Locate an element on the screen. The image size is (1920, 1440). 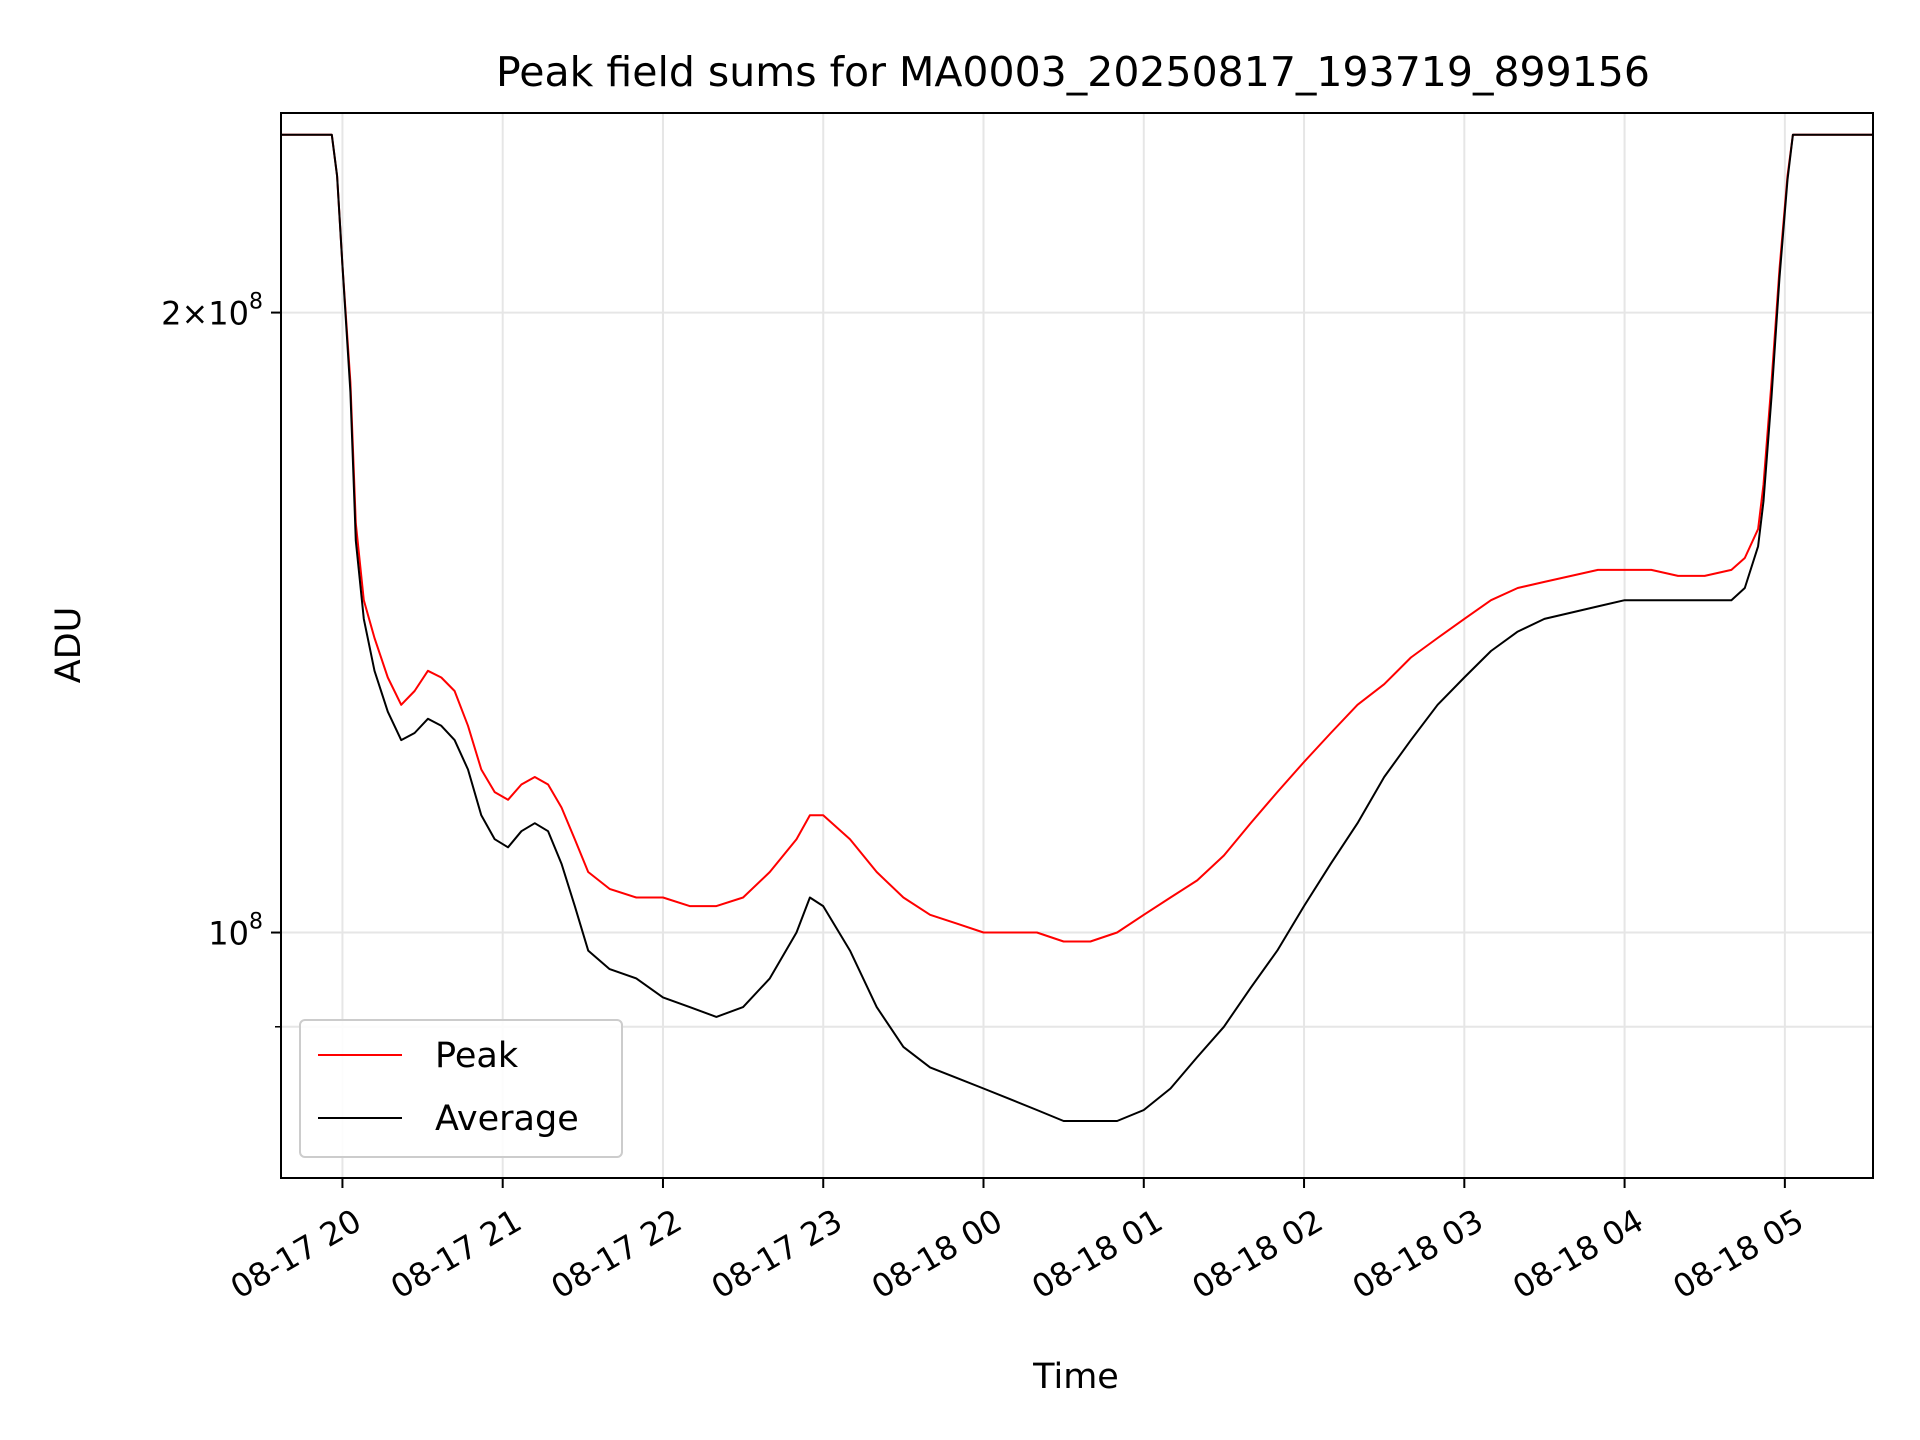
x-tick-label: 08-17 21 is located at coordinates (456, 1253).